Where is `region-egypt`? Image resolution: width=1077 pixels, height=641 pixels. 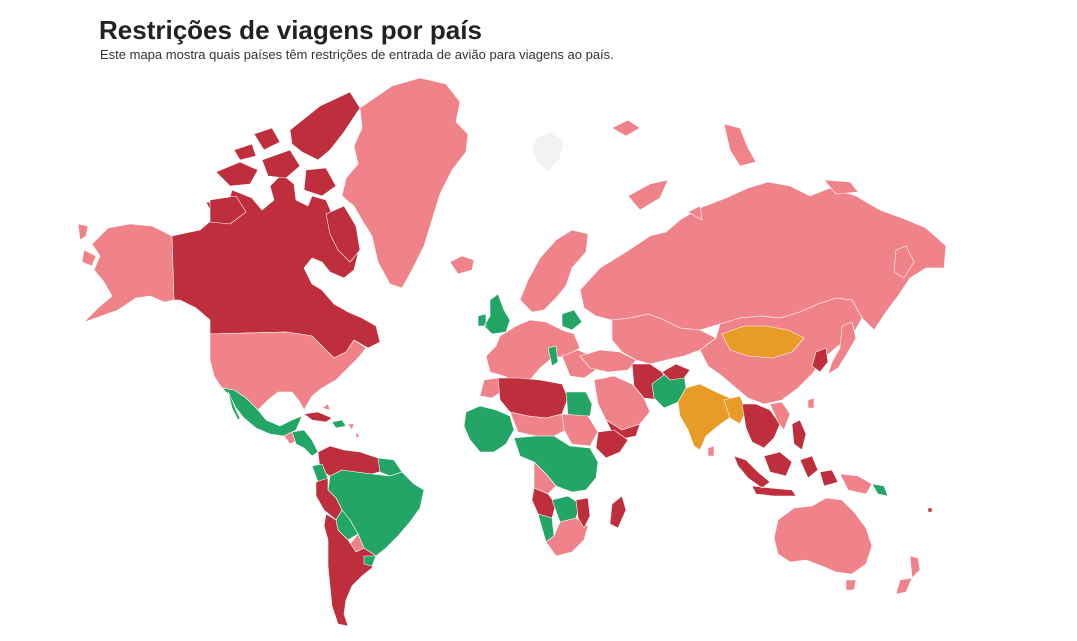 region-egypt is located at coordinates (579, 404).